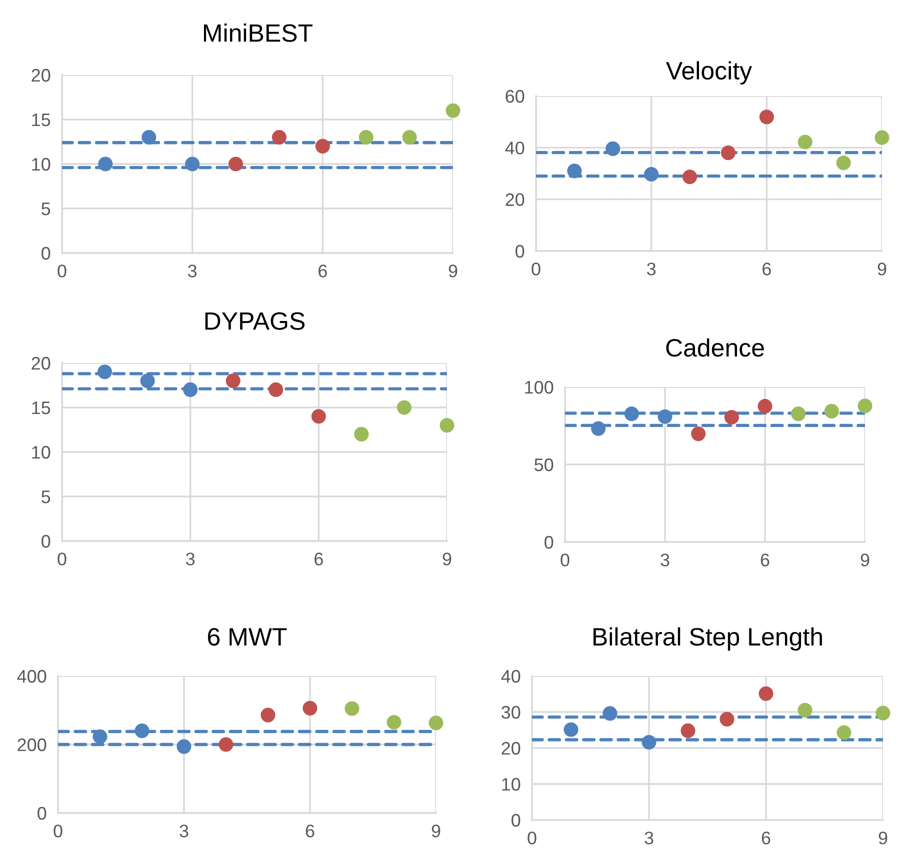 The height and width of the screenshot is (857, 898). Describe the element at coordinates (510, 676) in the screenshot. I see `y-tick-label: 40` at that location.